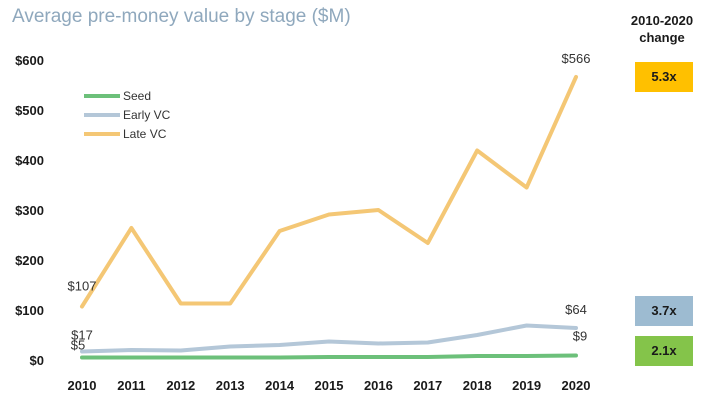  I want to click on legend: Seed Early VC Late VC, so click(127, 115).